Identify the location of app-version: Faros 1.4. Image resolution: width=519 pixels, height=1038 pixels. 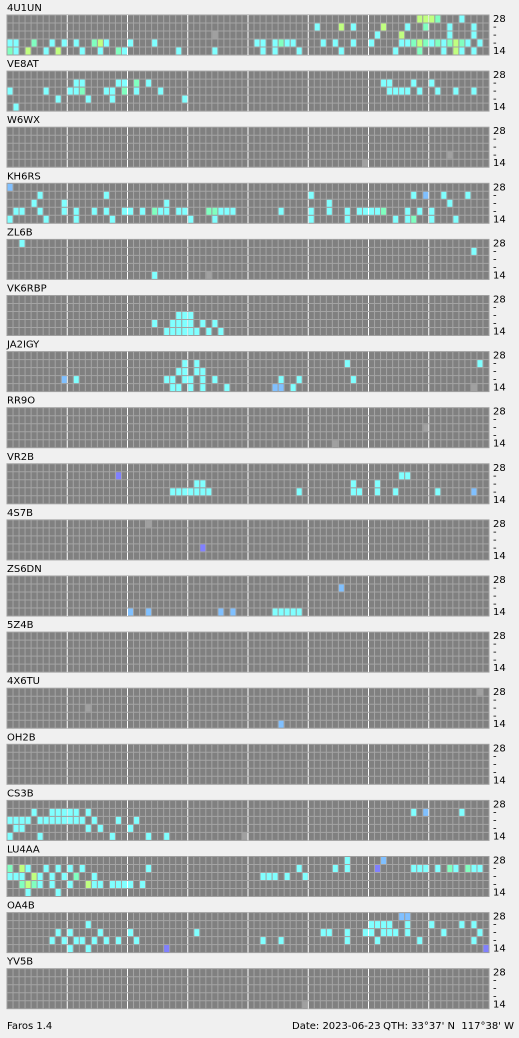
(29, 1026).